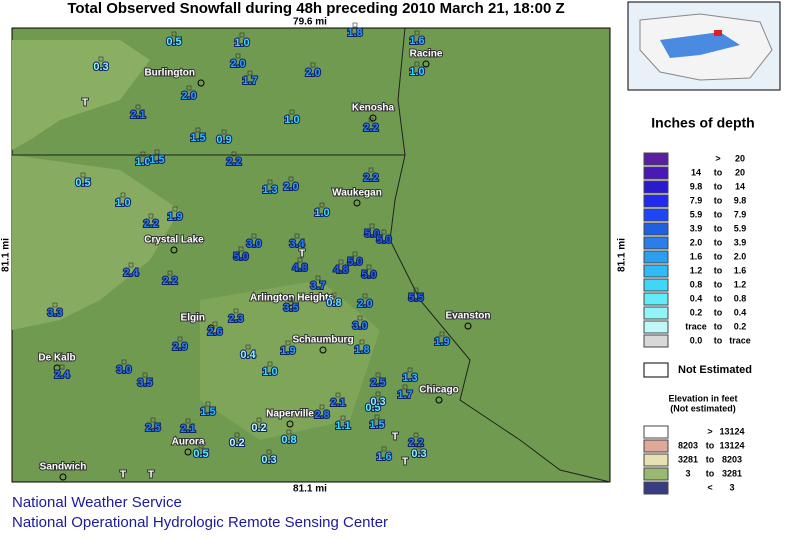  I want to click on station-value: 1.7, so click(404, 395).